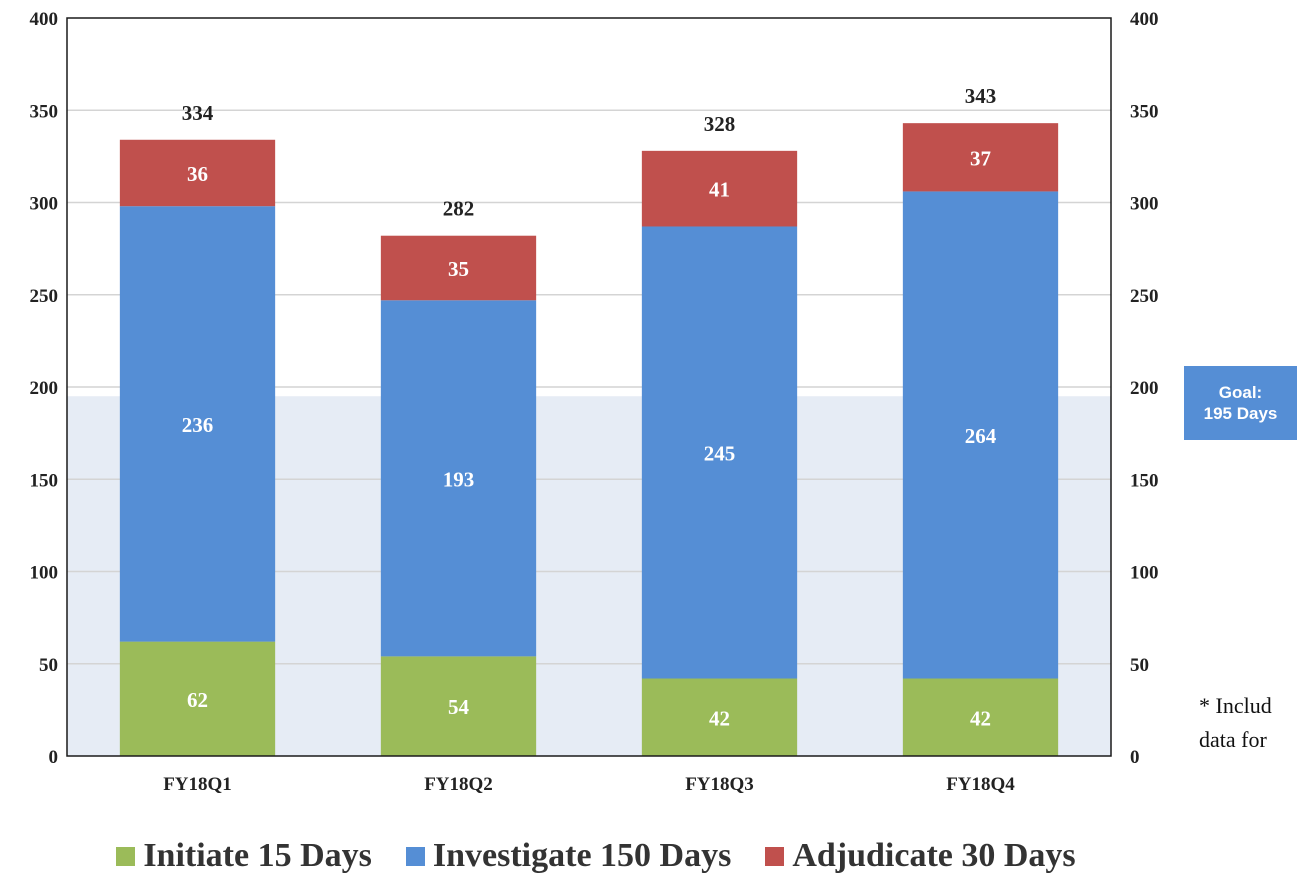 The width and height of the screenshot is (1297, 883). I want to click on segment-value-label: 37, so click(980, 158).